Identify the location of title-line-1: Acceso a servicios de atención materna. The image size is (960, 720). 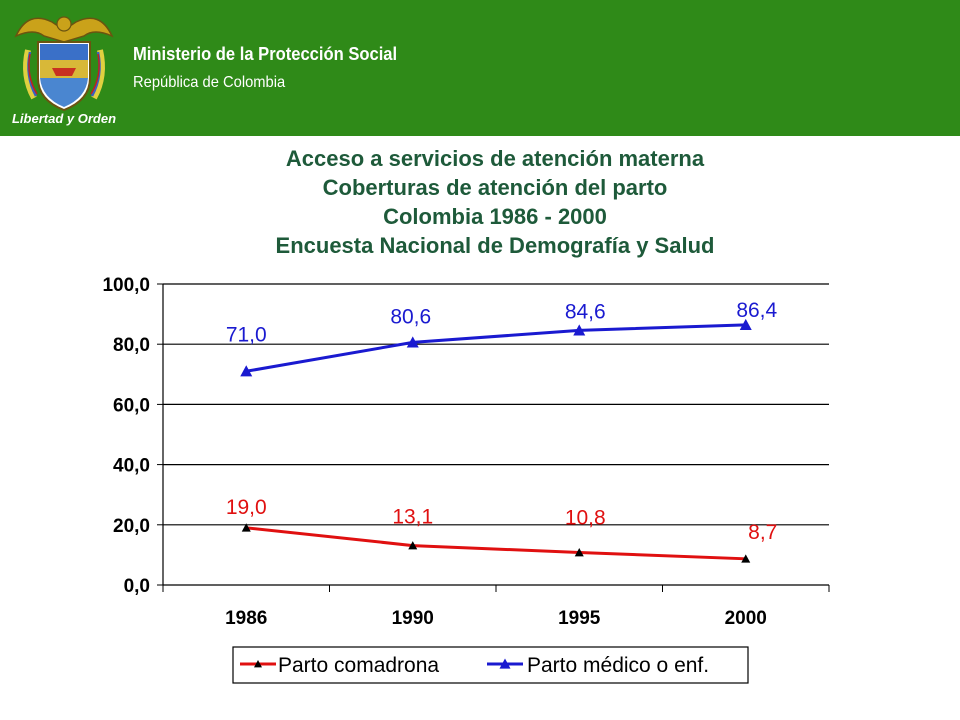
(495, 158).